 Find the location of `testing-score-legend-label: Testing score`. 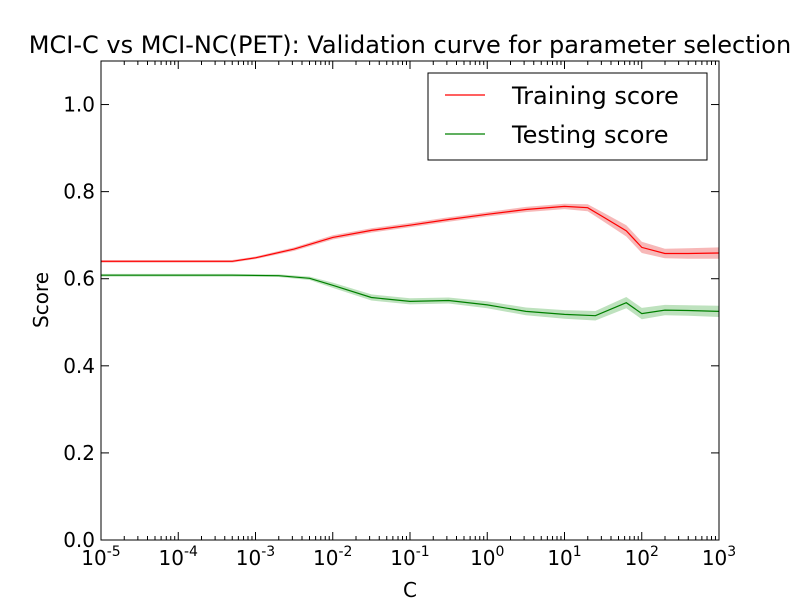

testing-score-legend-label: Testing score is located at coordinates (590, 135).